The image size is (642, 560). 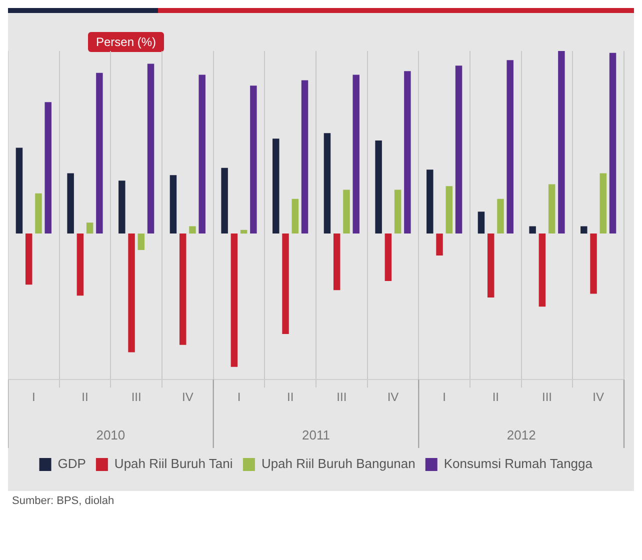 What do you see at coordinates (338, 464) in the screenshot?
I see `legend-label: Upah Riil Buruh Bangunan` at bounding box center [338, 464].